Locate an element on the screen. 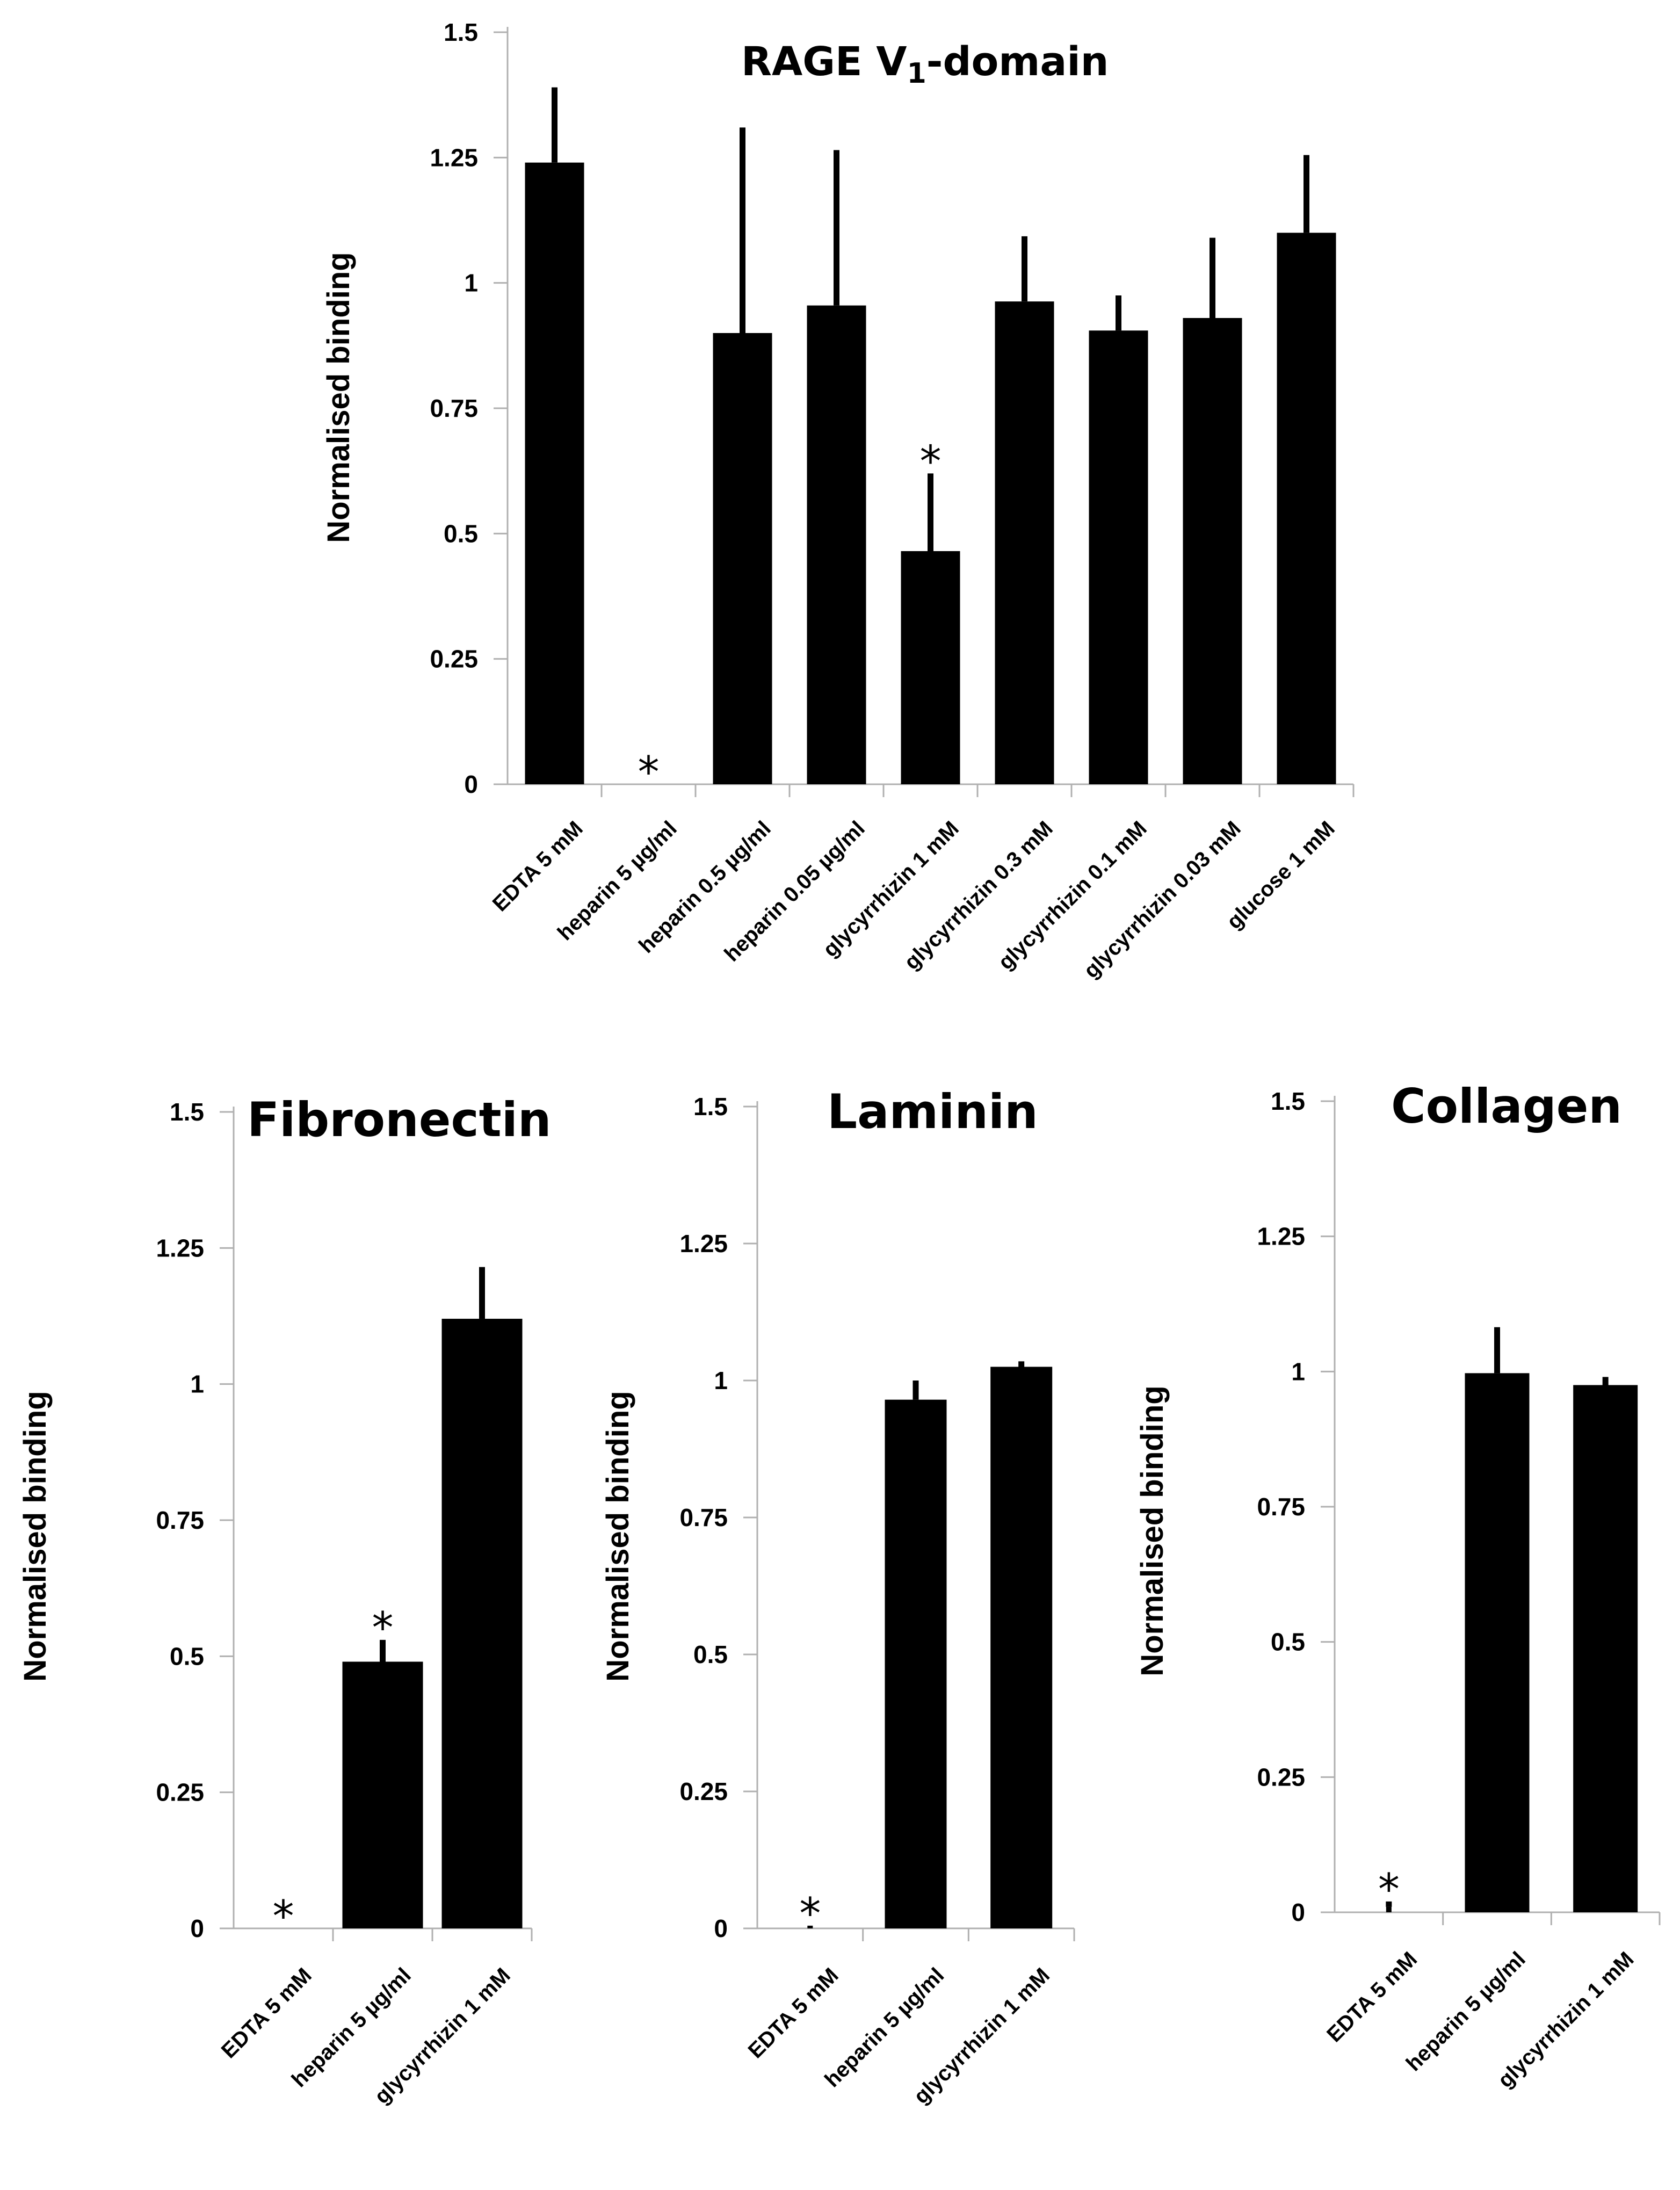 This screenshot has width=1680, height=2190. category-label: heparin 5 µg/ml is located at coordinates (1466, 2012).